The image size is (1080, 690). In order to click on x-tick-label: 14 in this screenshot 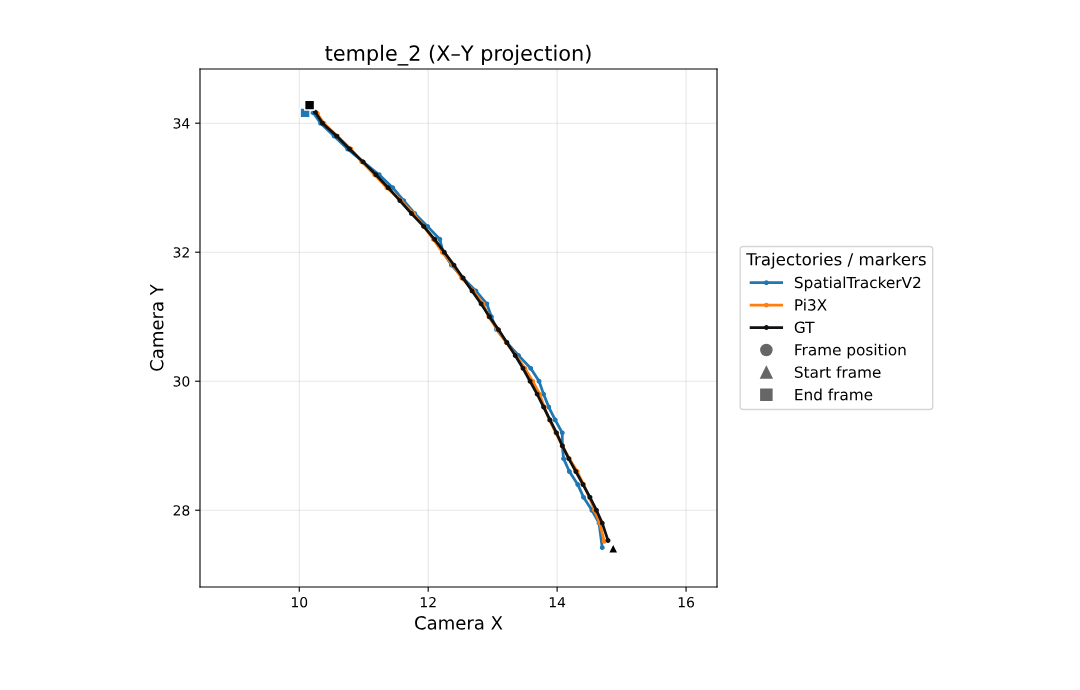, I will do `click(557, 602)`.